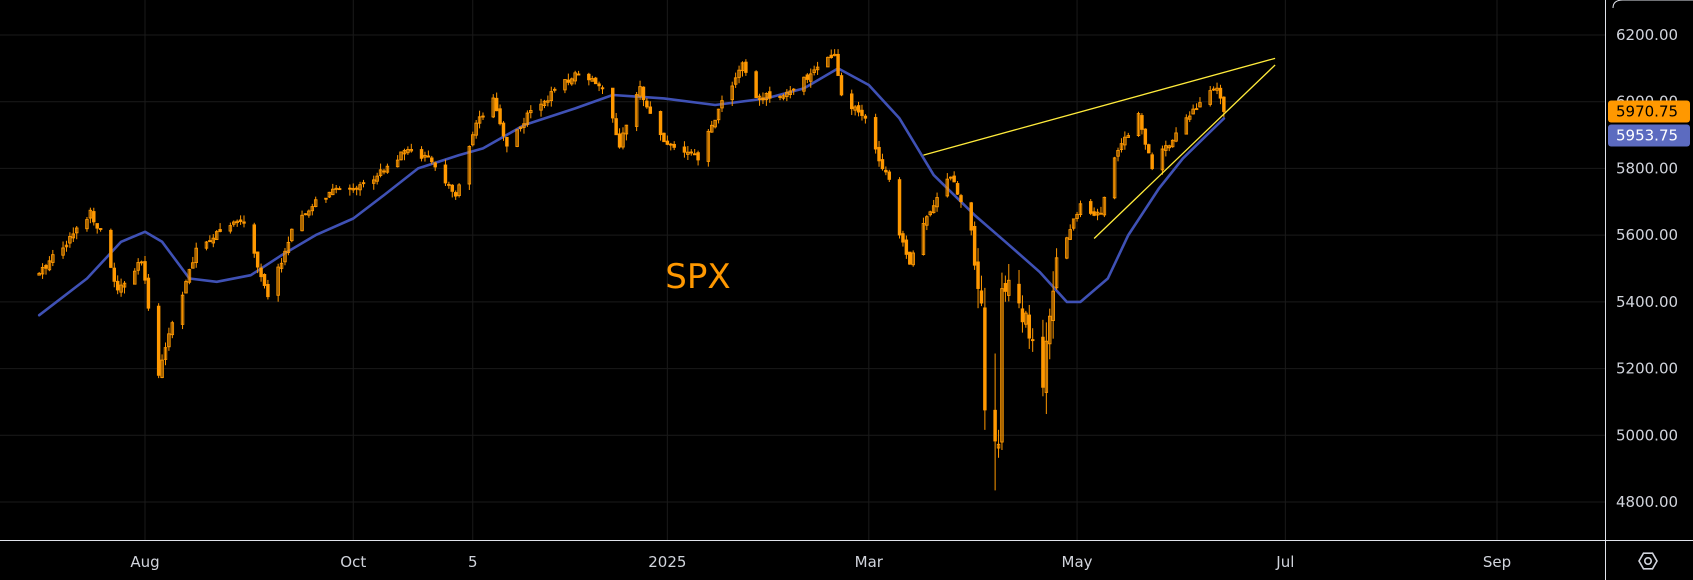  What do you see at coordinates (1647, 502) in the screenshot?
I see `y-tick-label: 4800.00` at bounding box center [1647, 502].